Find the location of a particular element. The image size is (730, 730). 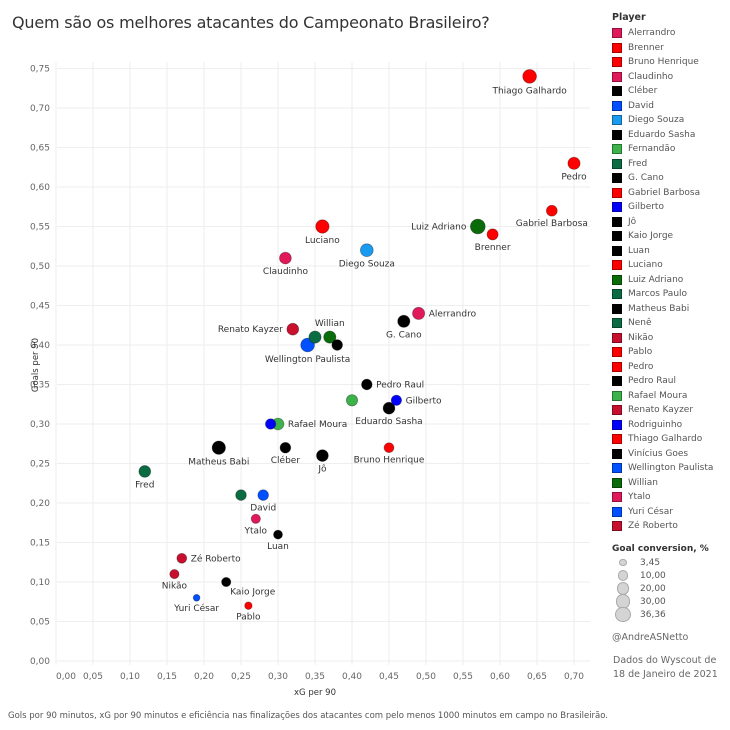

legend-item: Vinícius Goes is located at coordinates (671, 454).